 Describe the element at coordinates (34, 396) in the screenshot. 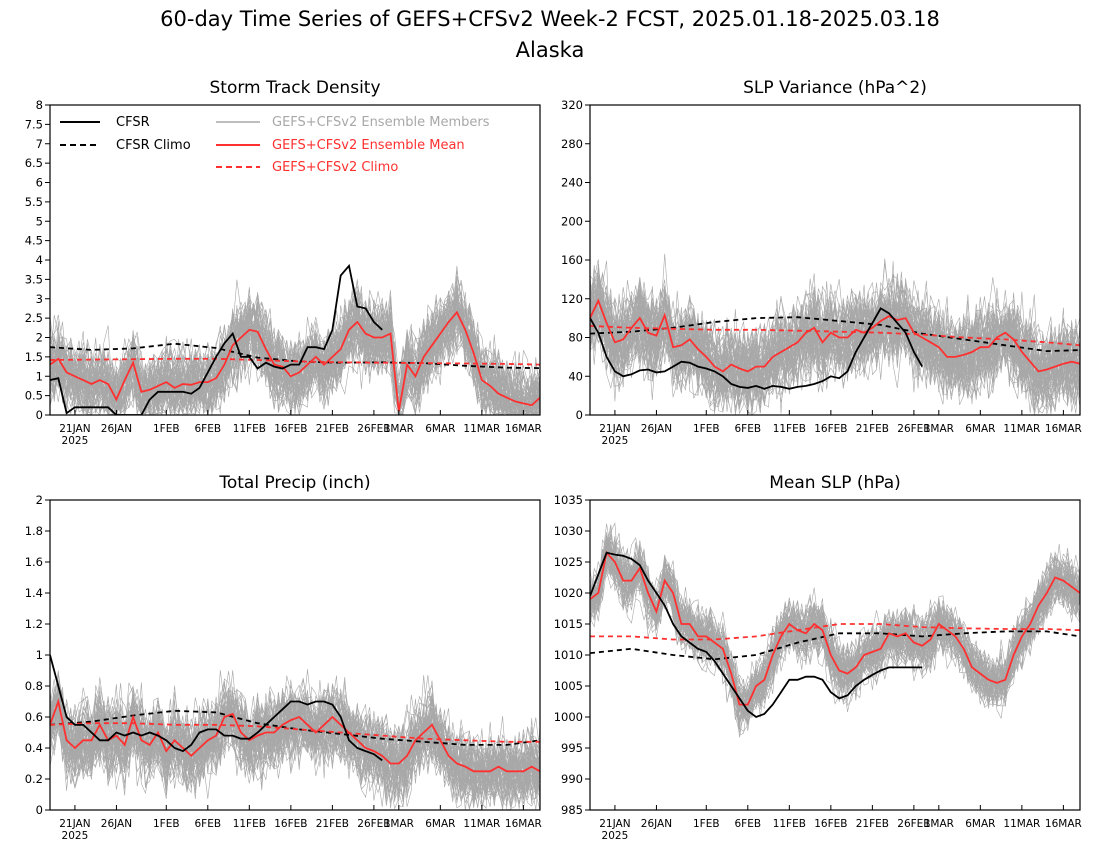

I see `y-tick-label: 0.5` at that location.